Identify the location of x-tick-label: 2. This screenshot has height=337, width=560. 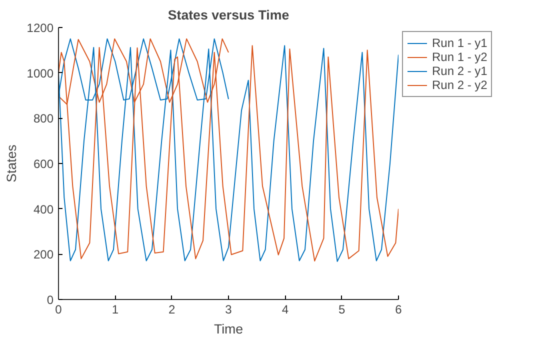
(172, 309).